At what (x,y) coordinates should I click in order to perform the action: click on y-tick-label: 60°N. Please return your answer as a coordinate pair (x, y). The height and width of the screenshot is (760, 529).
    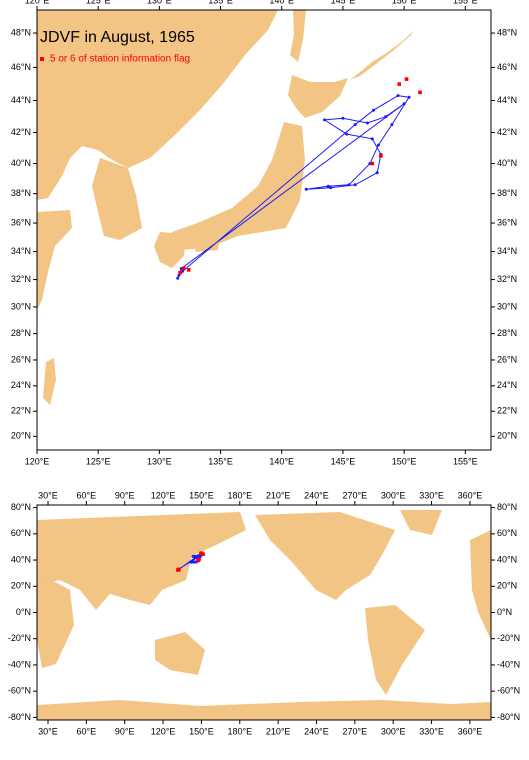
    Looking at the image, I should click on (507, 533).